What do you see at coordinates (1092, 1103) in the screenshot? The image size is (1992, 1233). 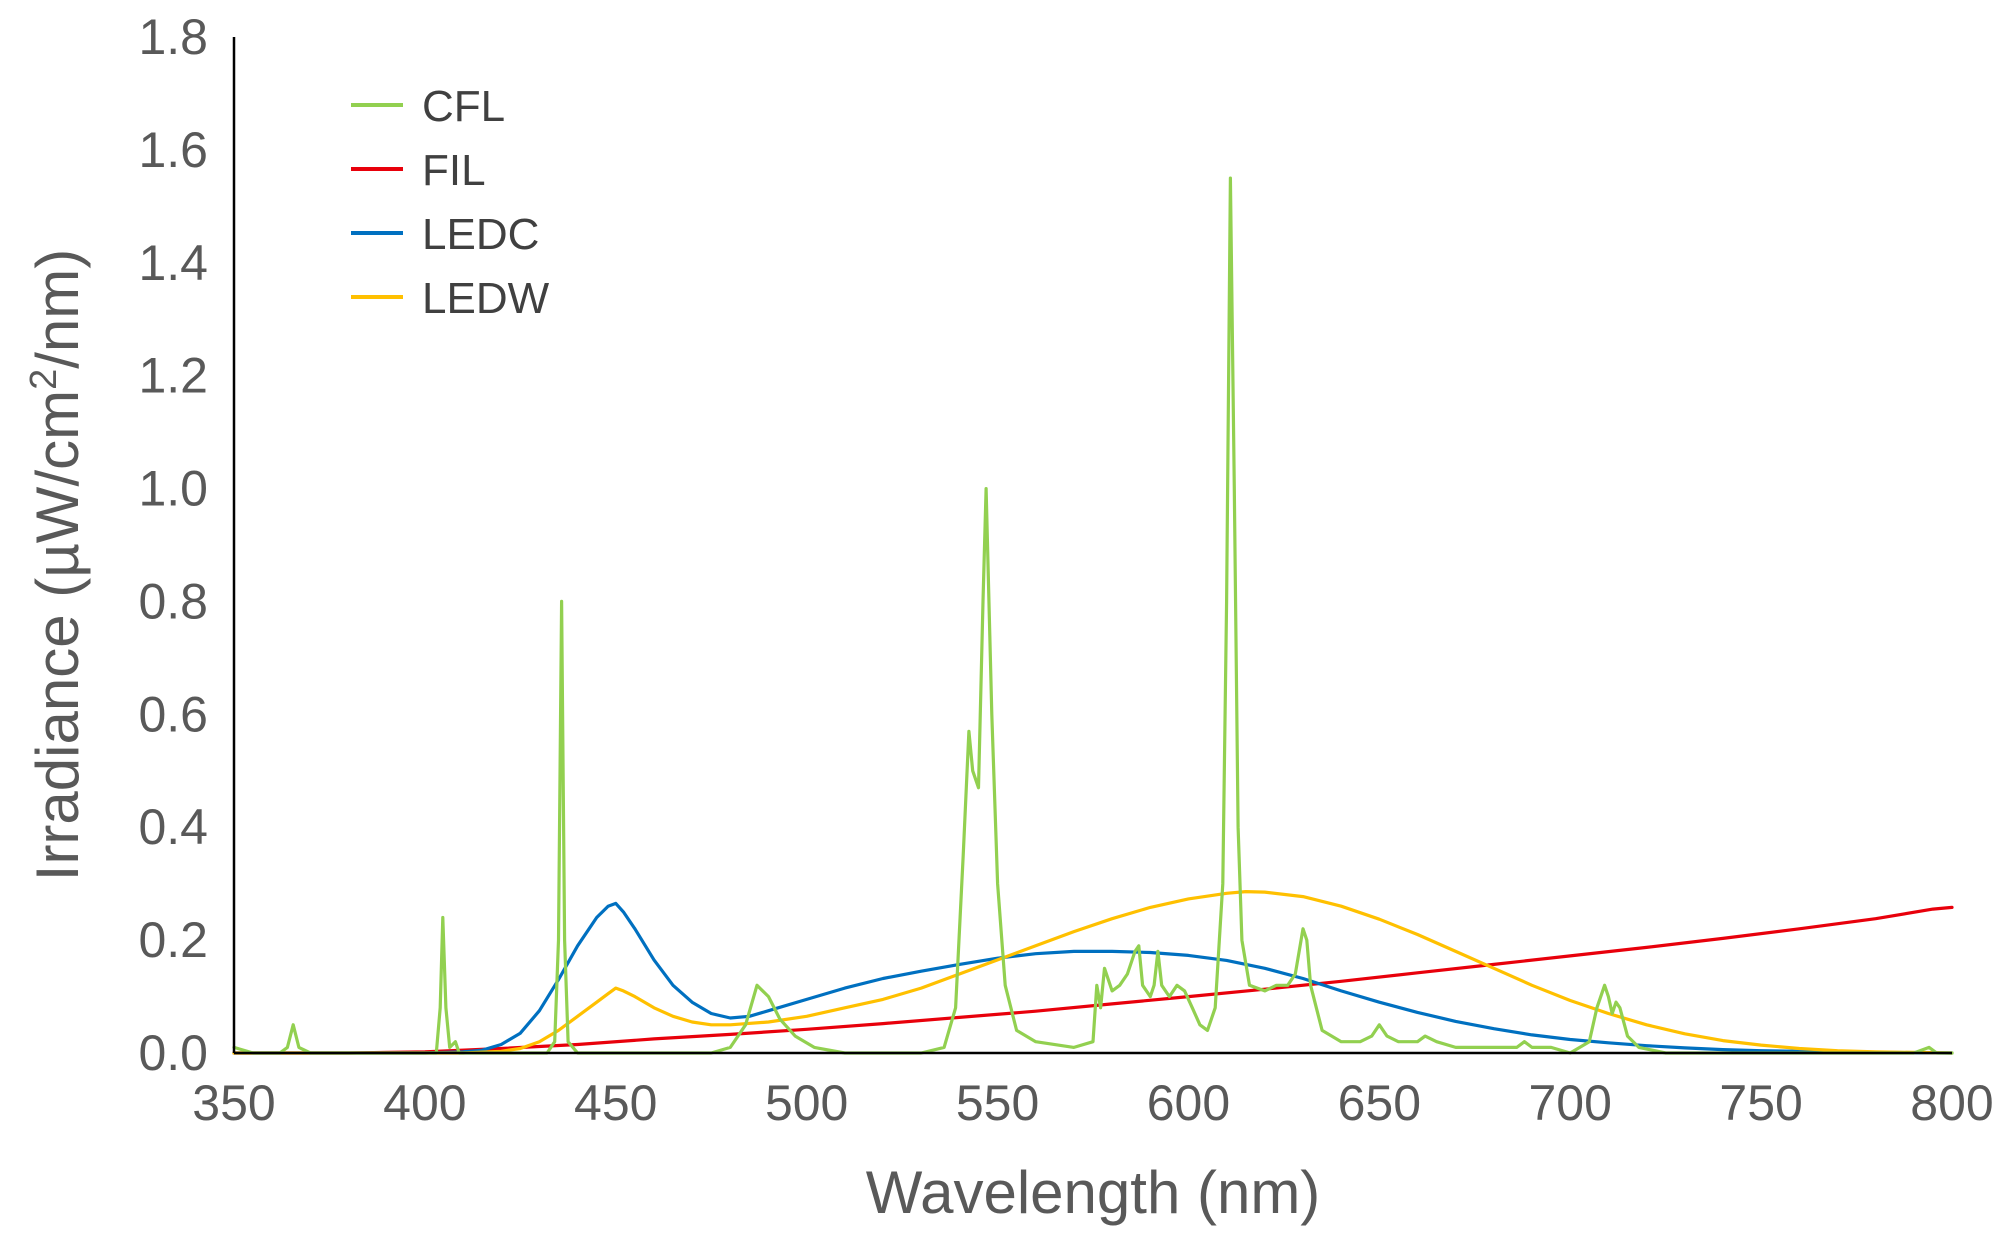 I see `x-tick-labels: 350 400 450 500 550 600 650 700 750 800` at bounding box center [1092, 1103].